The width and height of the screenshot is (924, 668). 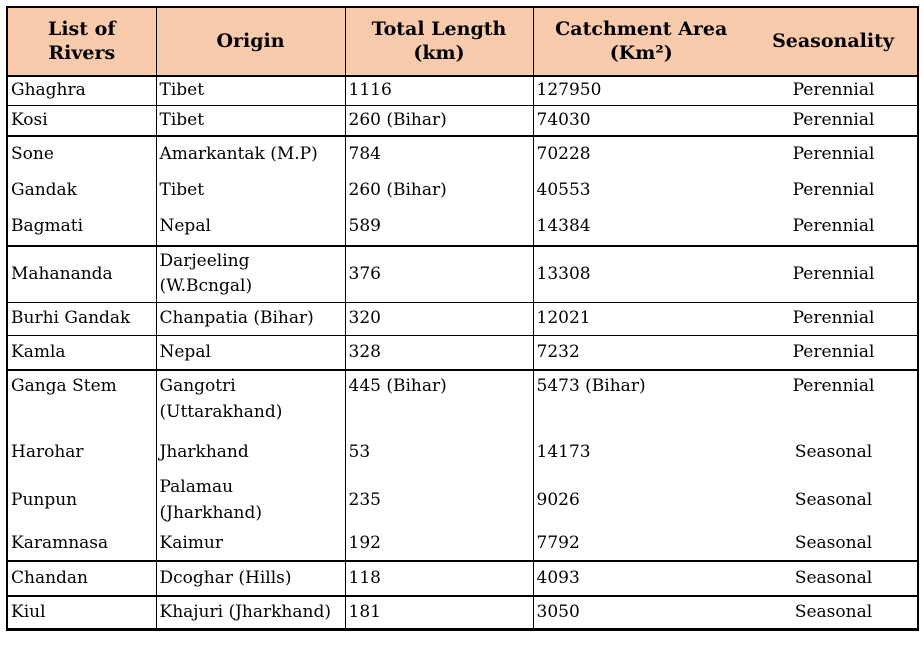 What do you see at coordinates (641, 353) in the screenshot?
I see `cell-catchment: 7232` at bounding box center [641, 353].